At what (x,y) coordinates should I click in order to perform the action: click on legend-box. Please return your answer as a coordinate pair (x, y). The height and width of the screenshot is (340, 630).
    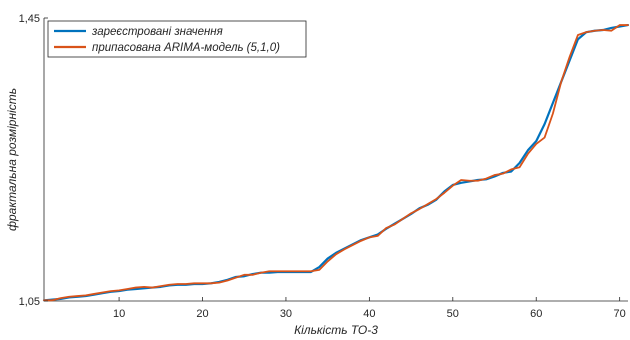
    Looking at the image, I should click on (177, 39).